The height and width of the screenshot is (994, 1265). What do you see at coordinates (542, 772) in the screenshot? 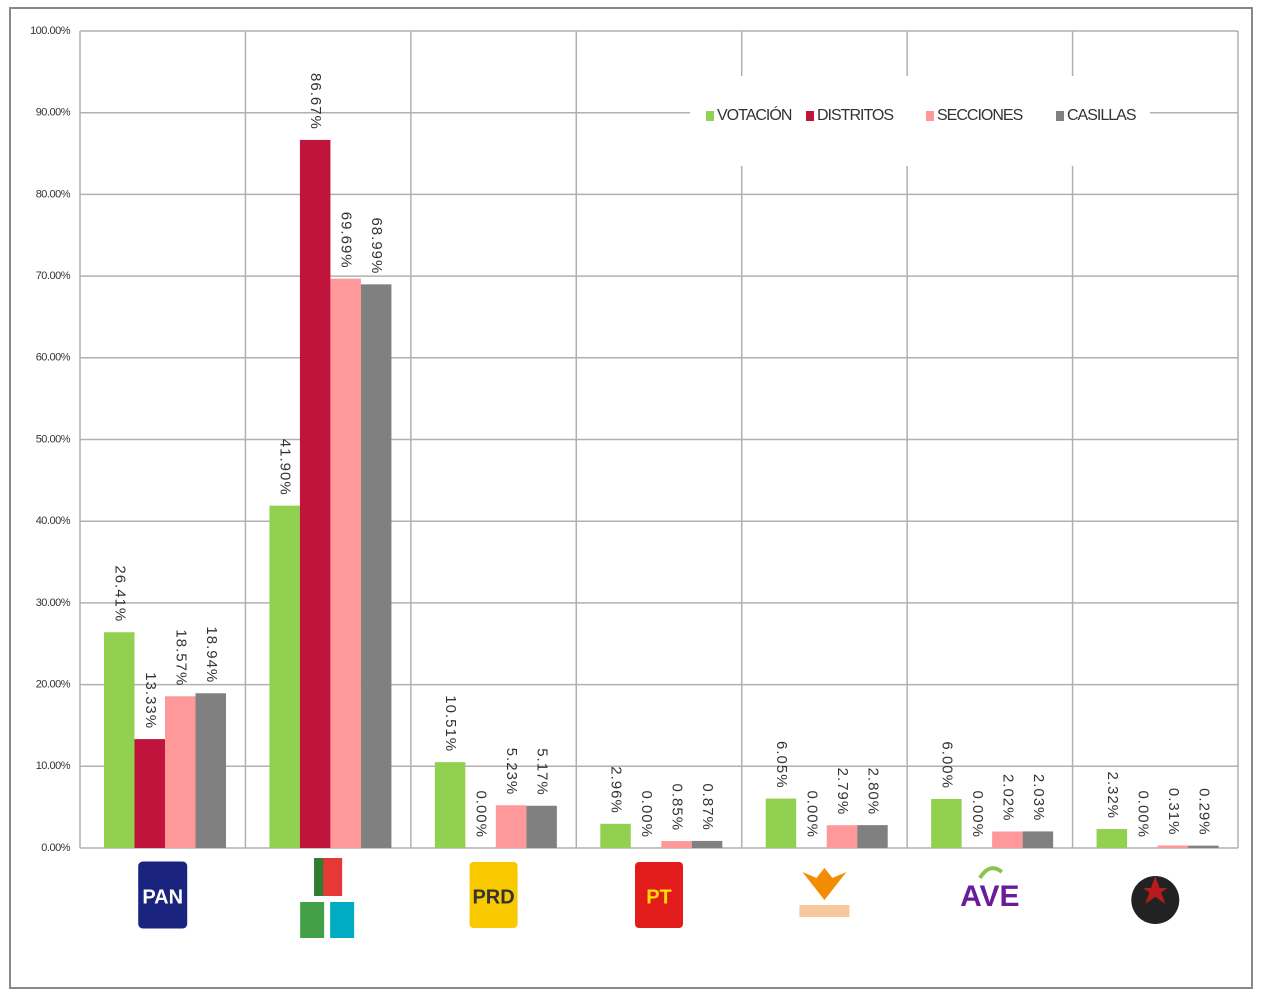
I see `value-label: 5.17%` at bounding box center [542, 772].